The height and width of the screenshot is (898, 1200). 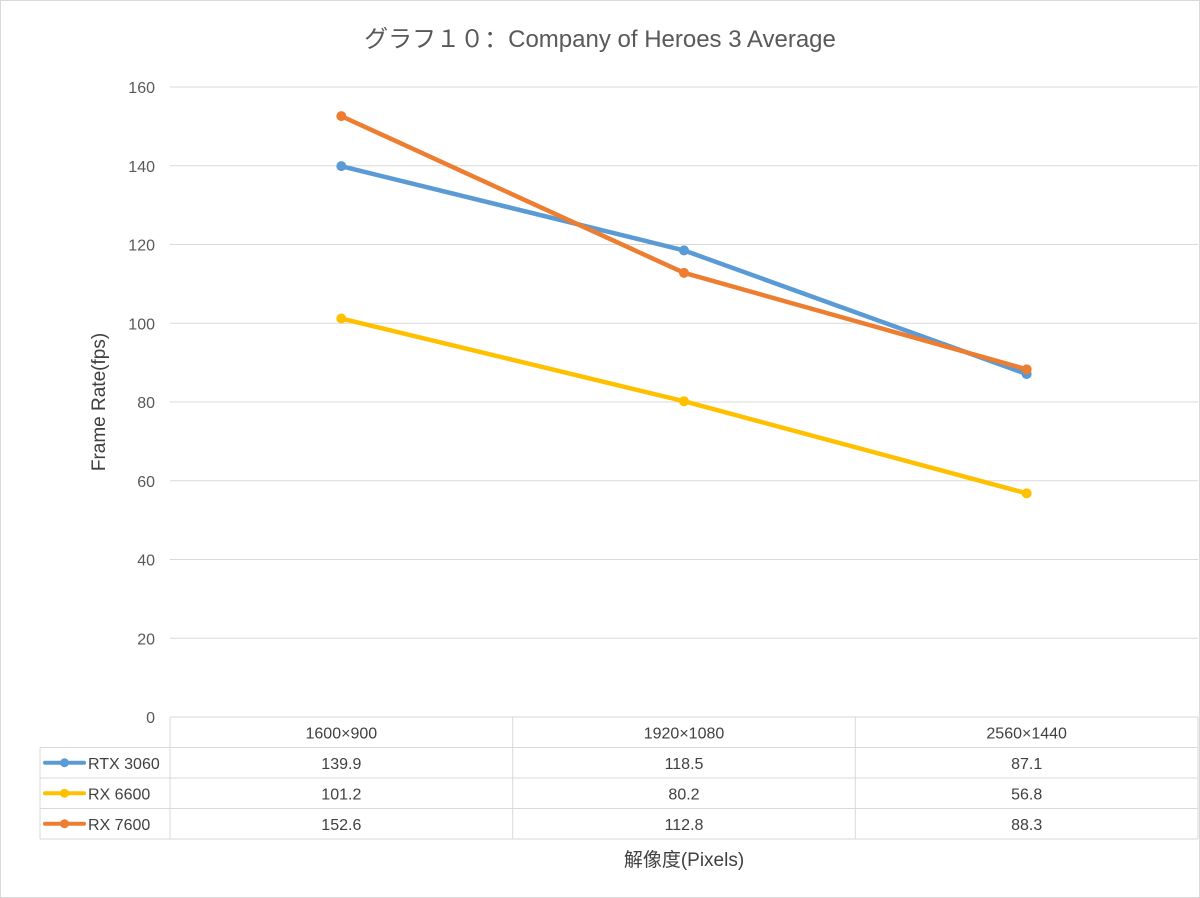 What do you see at coordinates (141, 88) in the screenshot?
I see `y-tick-label: 160` at bounding box center [141, 88].